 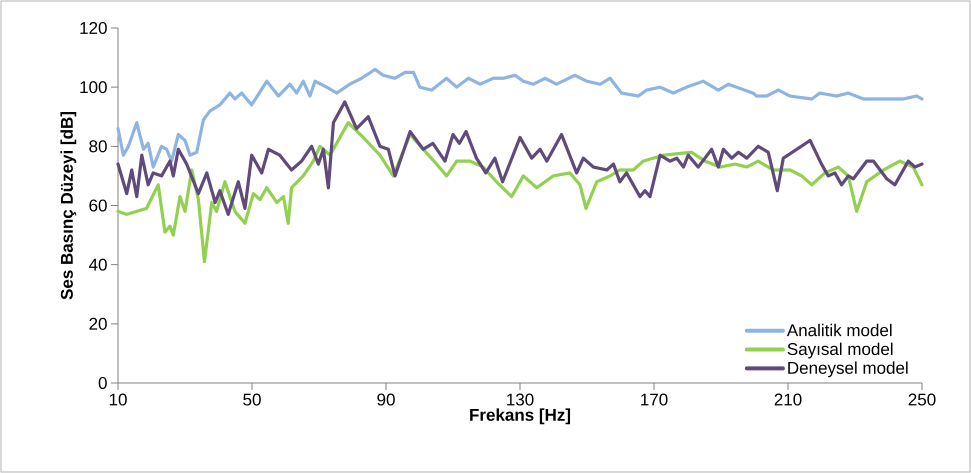 What do you see at coordinates (98, 146) in the screenshot?
I see `y-tick-label: 80` at bounding box center [98, 146].